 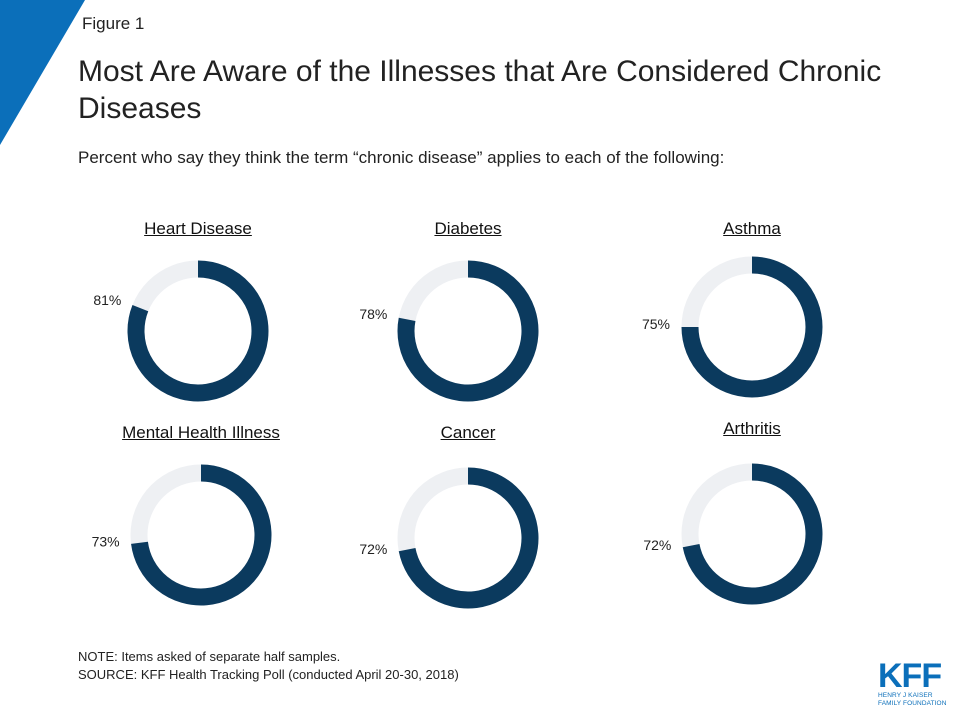 I want to click on figure-label: Figure 1, so click(x=113, y=23).